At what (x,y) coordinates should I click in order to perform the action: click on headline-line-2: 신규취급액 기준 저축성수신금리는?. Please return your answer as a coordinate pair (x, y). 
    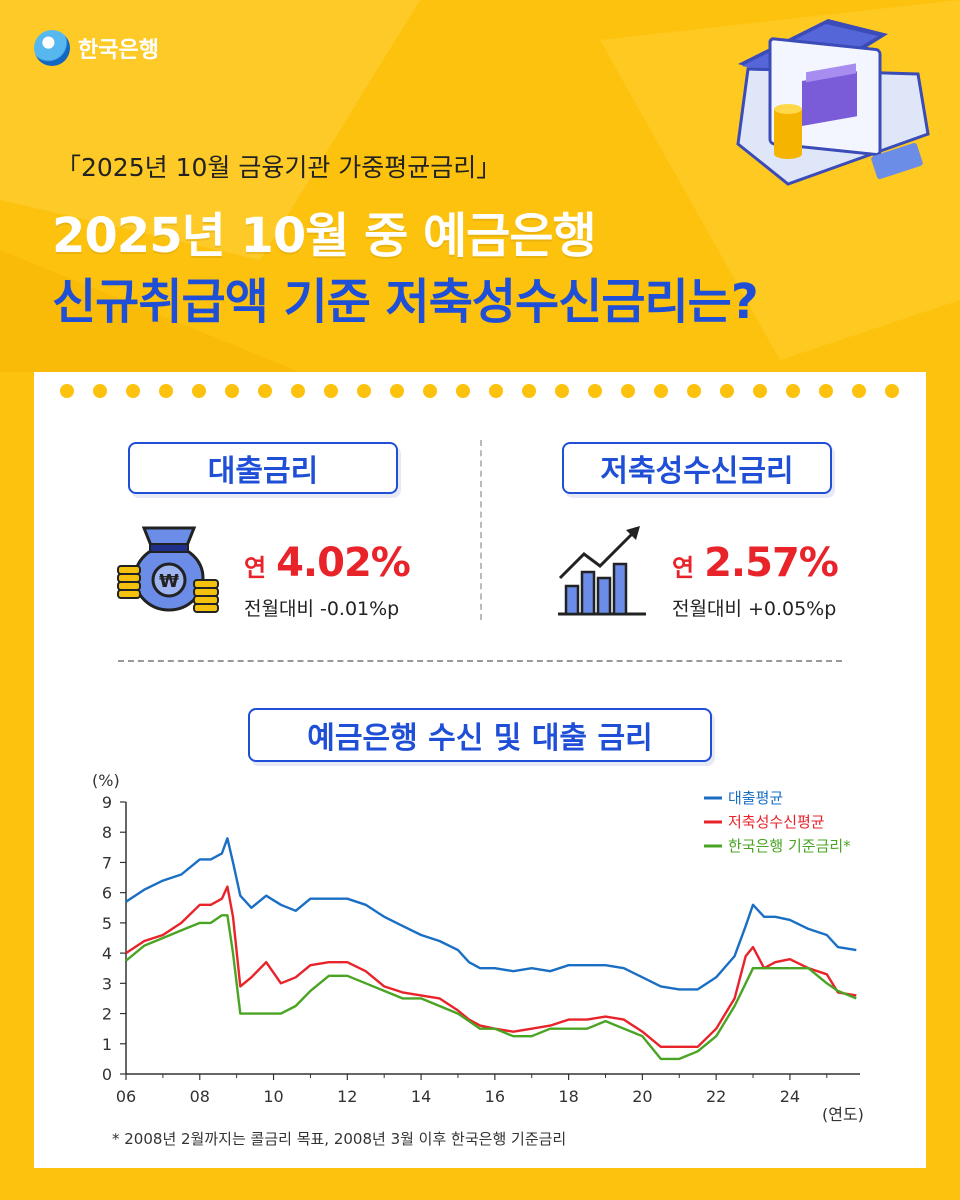
    Looking at the image, I should click on (405, 302).